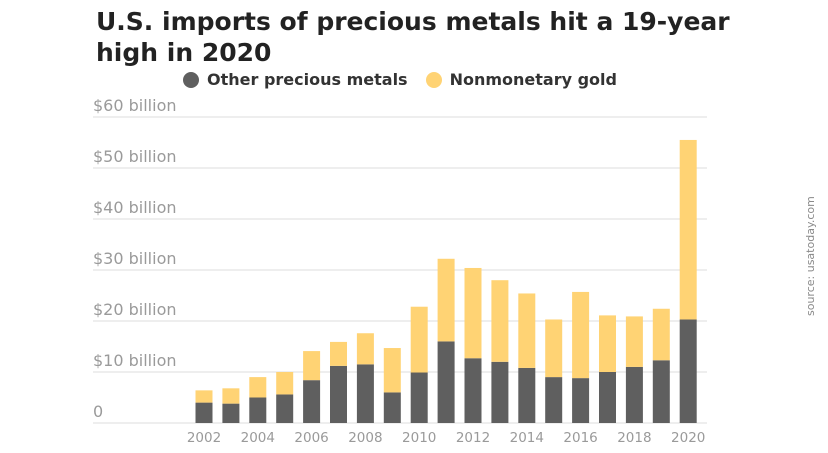 This screenshot has height=453, width=828. I want to click on x-tick-label: 2014, so click(527, 438).